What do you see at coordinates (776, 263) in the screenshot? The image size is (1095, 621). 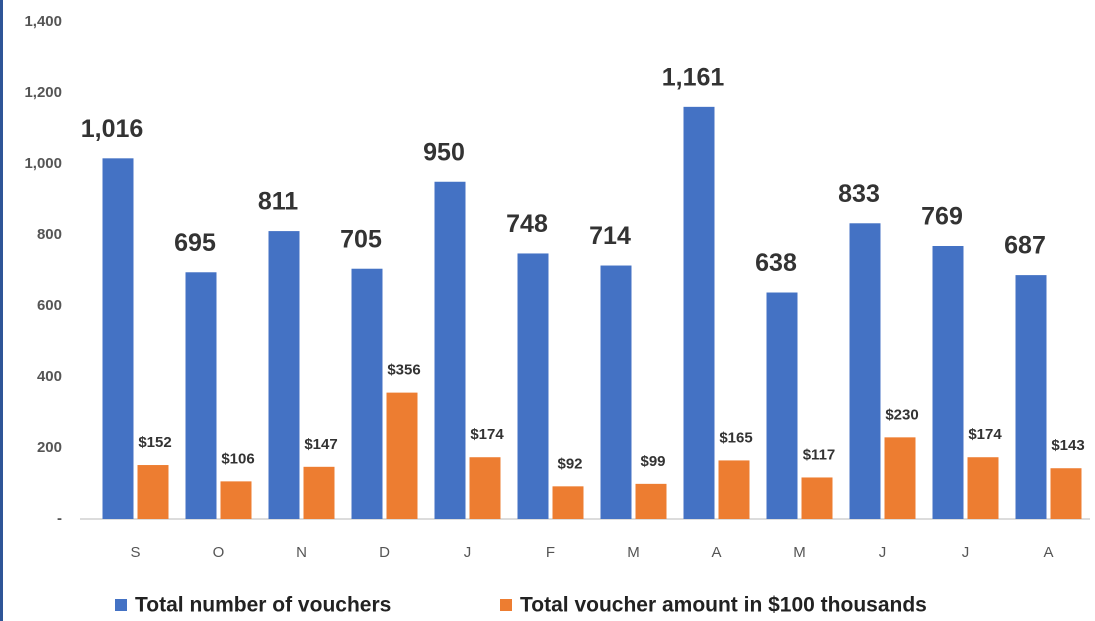 I see `data-label: 638` at bounding box center [776, 263].